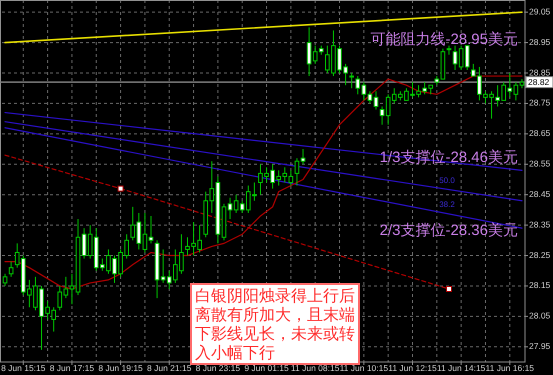 The width and height of the screenshot is (553, 375). I want to click on x-tick-label: 8 Jun 17:15, so click(72, 368).